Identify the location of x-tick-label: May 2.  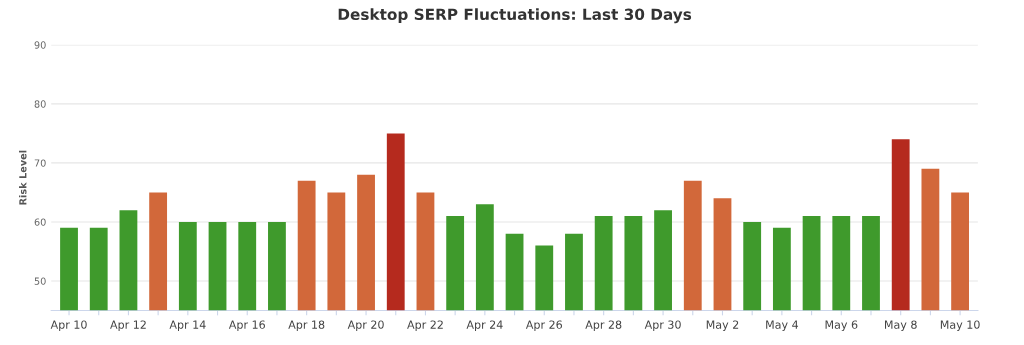
(722, 325).